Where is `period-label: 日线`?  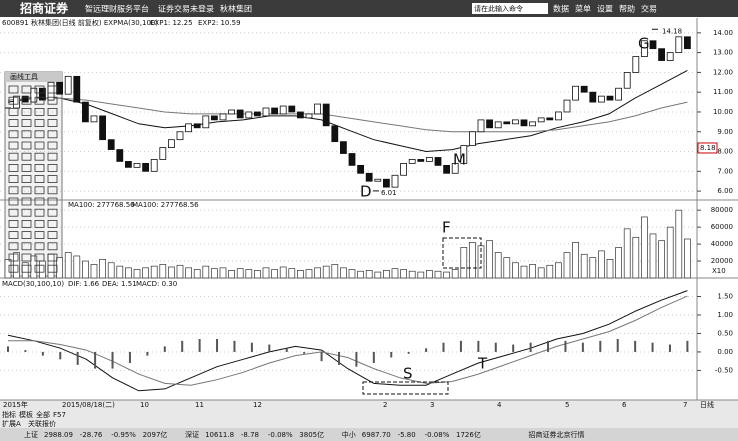 period-label: 日线 is located at coordinates (707, 404).